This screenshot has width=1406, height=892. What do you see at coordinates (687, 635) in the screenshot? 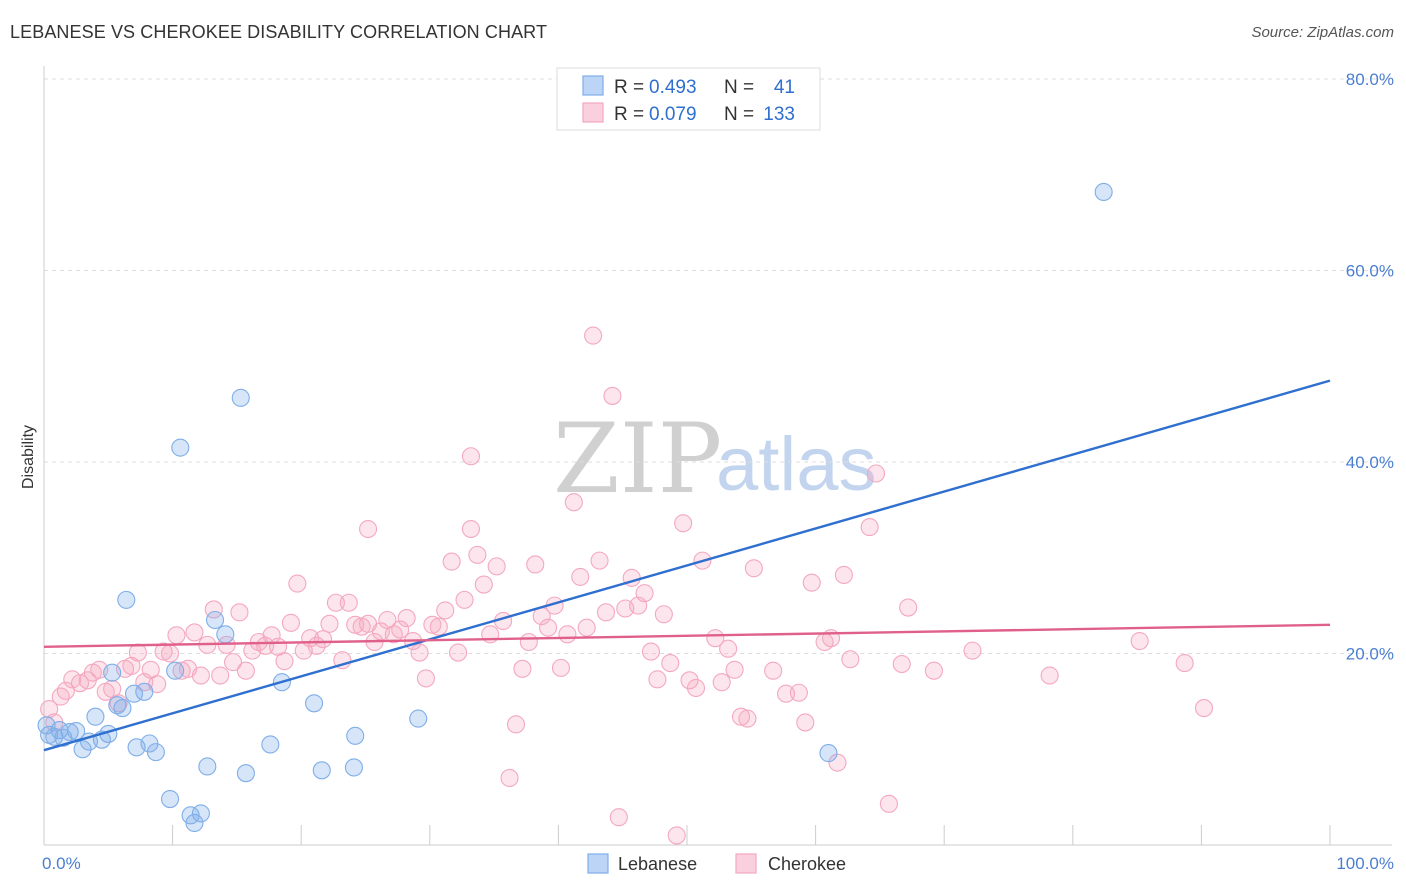
I see `cherokee-trend-line` at bounding box center [687, 635].